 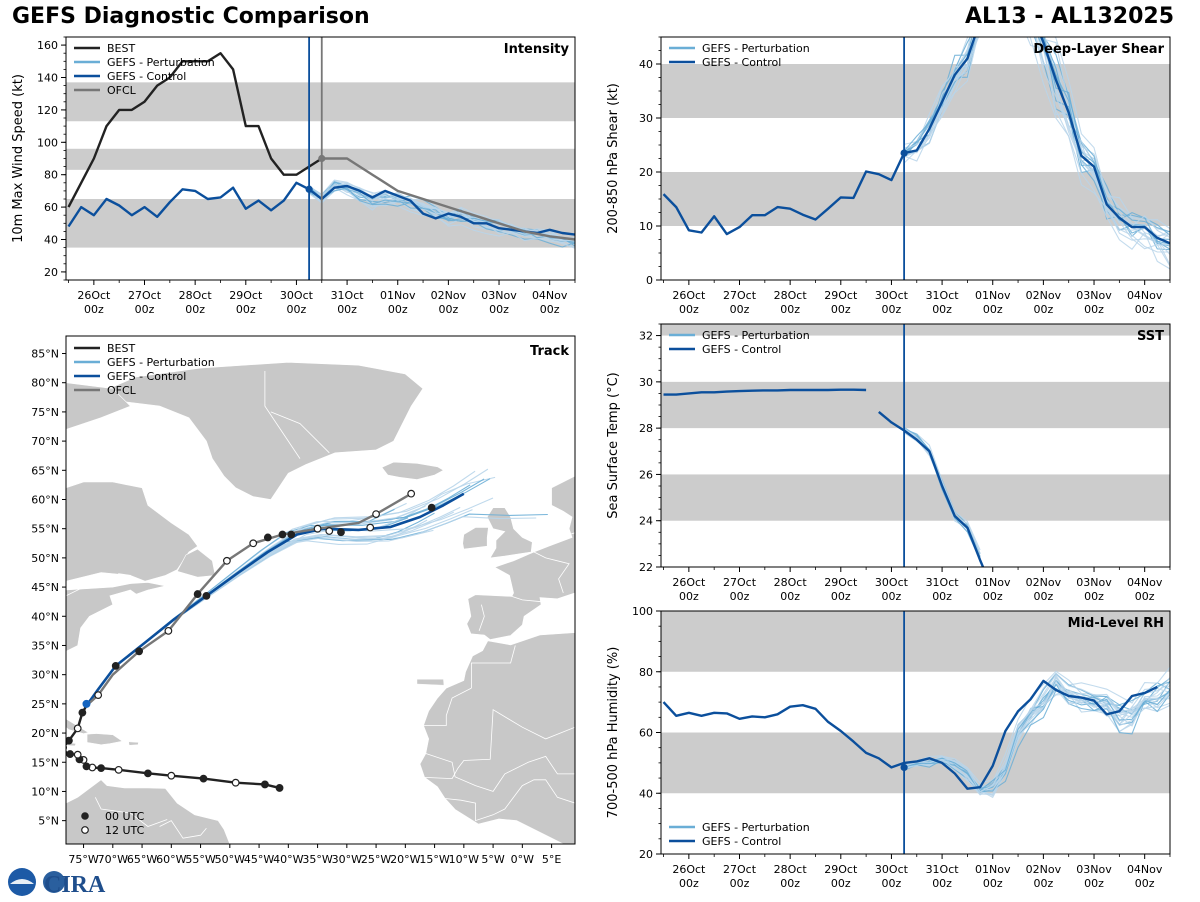 I want to click on y-tick-label: 100, so click(x=47, y=142).